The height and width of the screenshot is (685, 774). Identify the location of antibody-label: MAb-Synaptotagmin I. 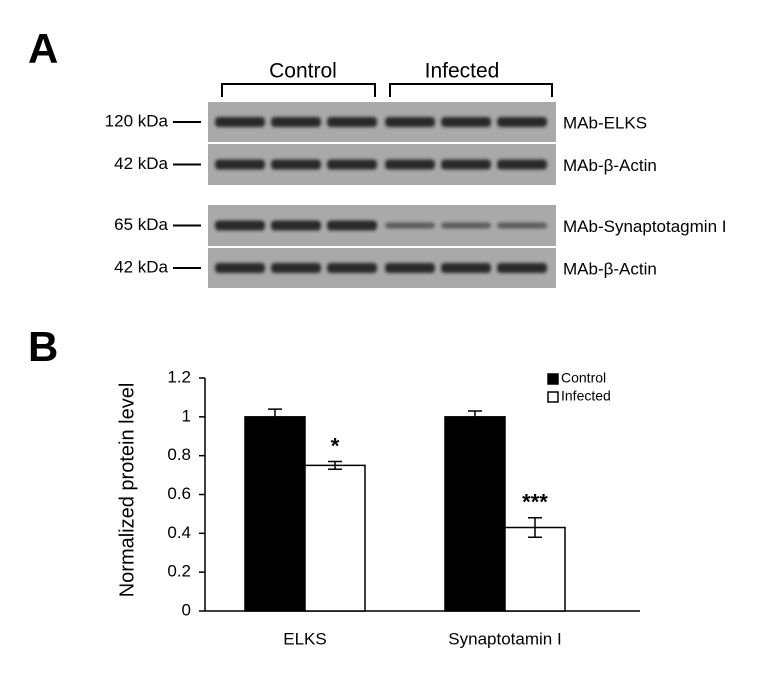
(644, 226).